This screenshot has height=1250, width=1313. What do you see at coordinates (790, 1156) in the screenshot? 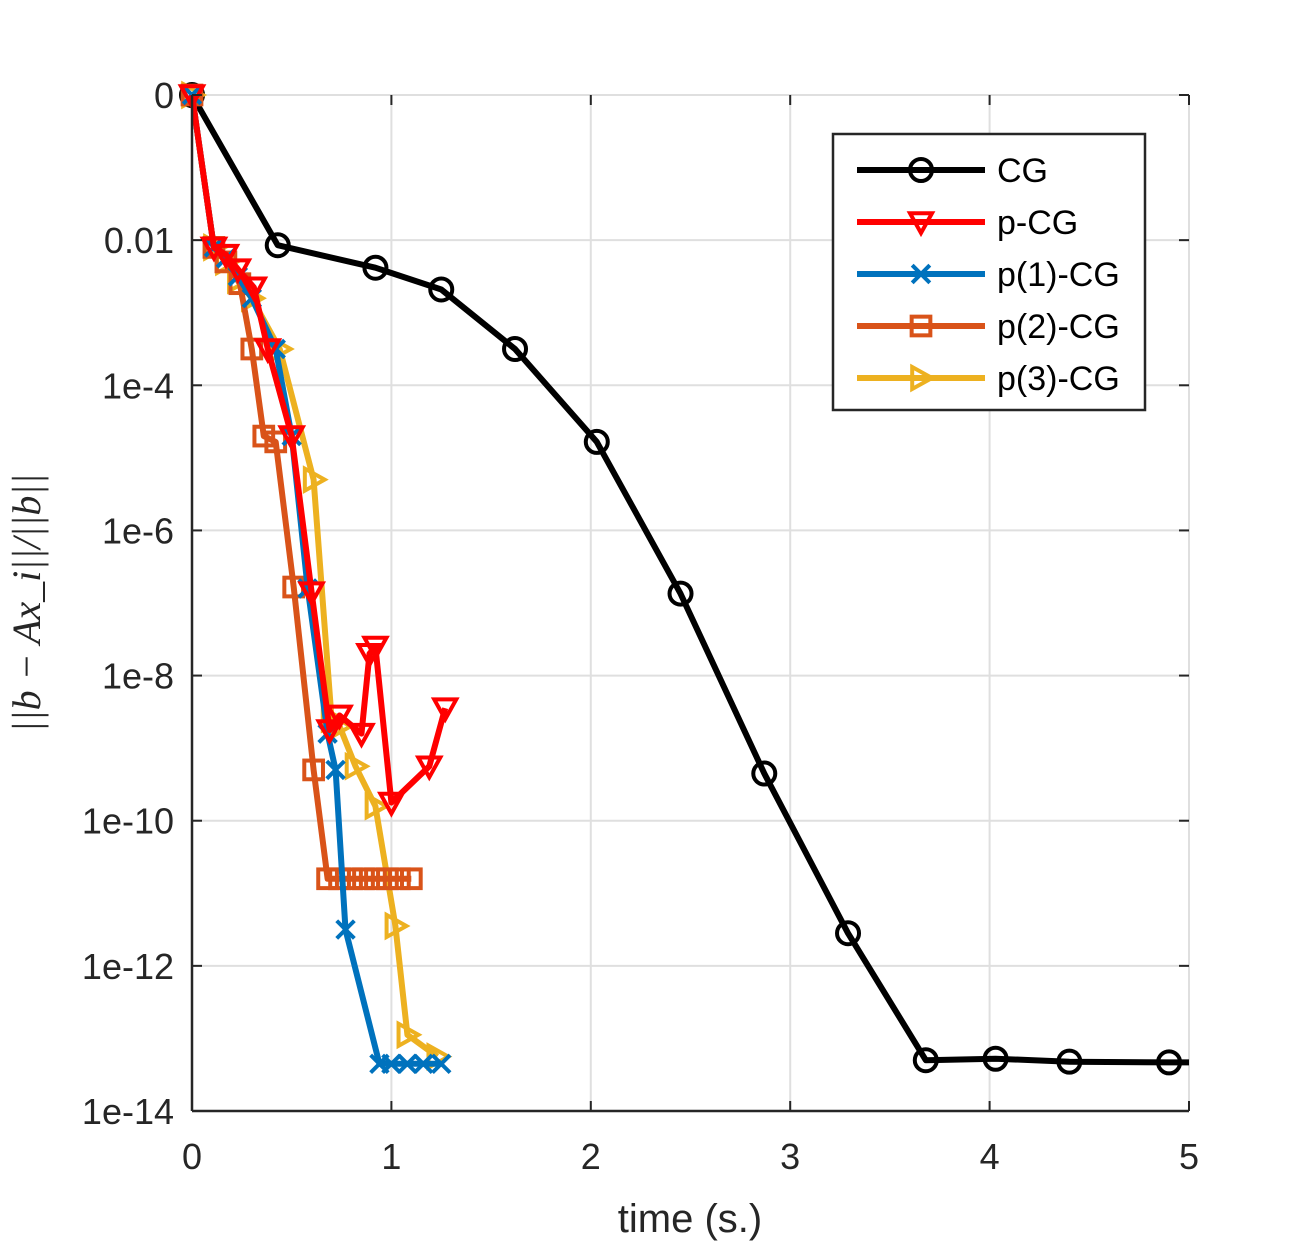
I see `x-tick-label: 3` at bounding box center [790, 1156].